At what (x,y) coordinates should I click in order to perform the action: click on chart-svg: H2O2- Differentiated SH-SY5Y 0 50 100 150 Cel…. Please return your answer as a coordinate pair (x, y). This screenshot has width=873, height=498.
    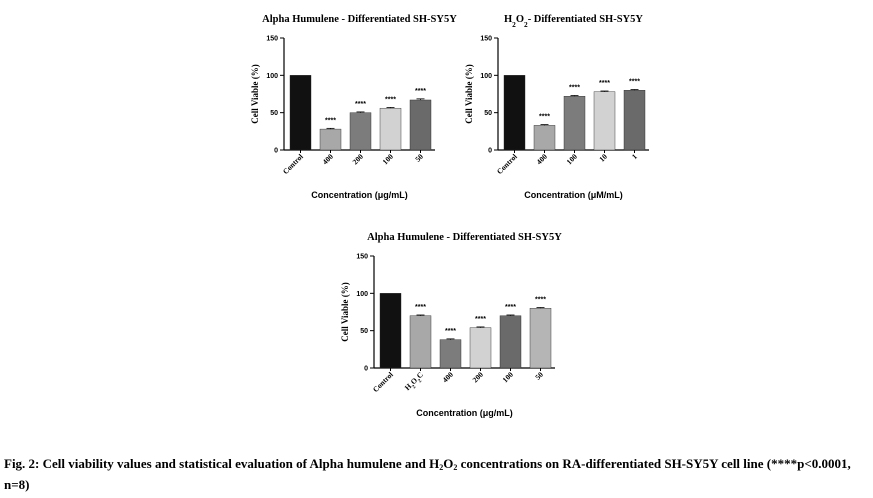
    Looking at the image, I should click on (556, 107).